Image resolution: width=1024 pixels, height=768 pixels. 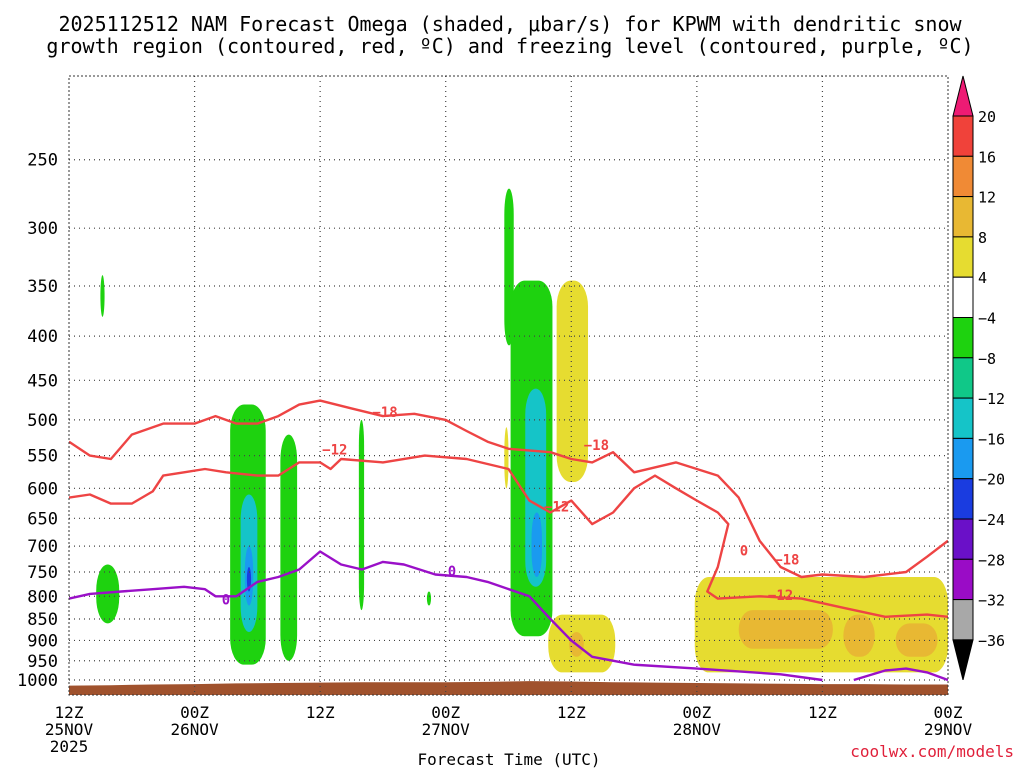 I want to click on contour-label-4: −18, so click(x=786, y=560).